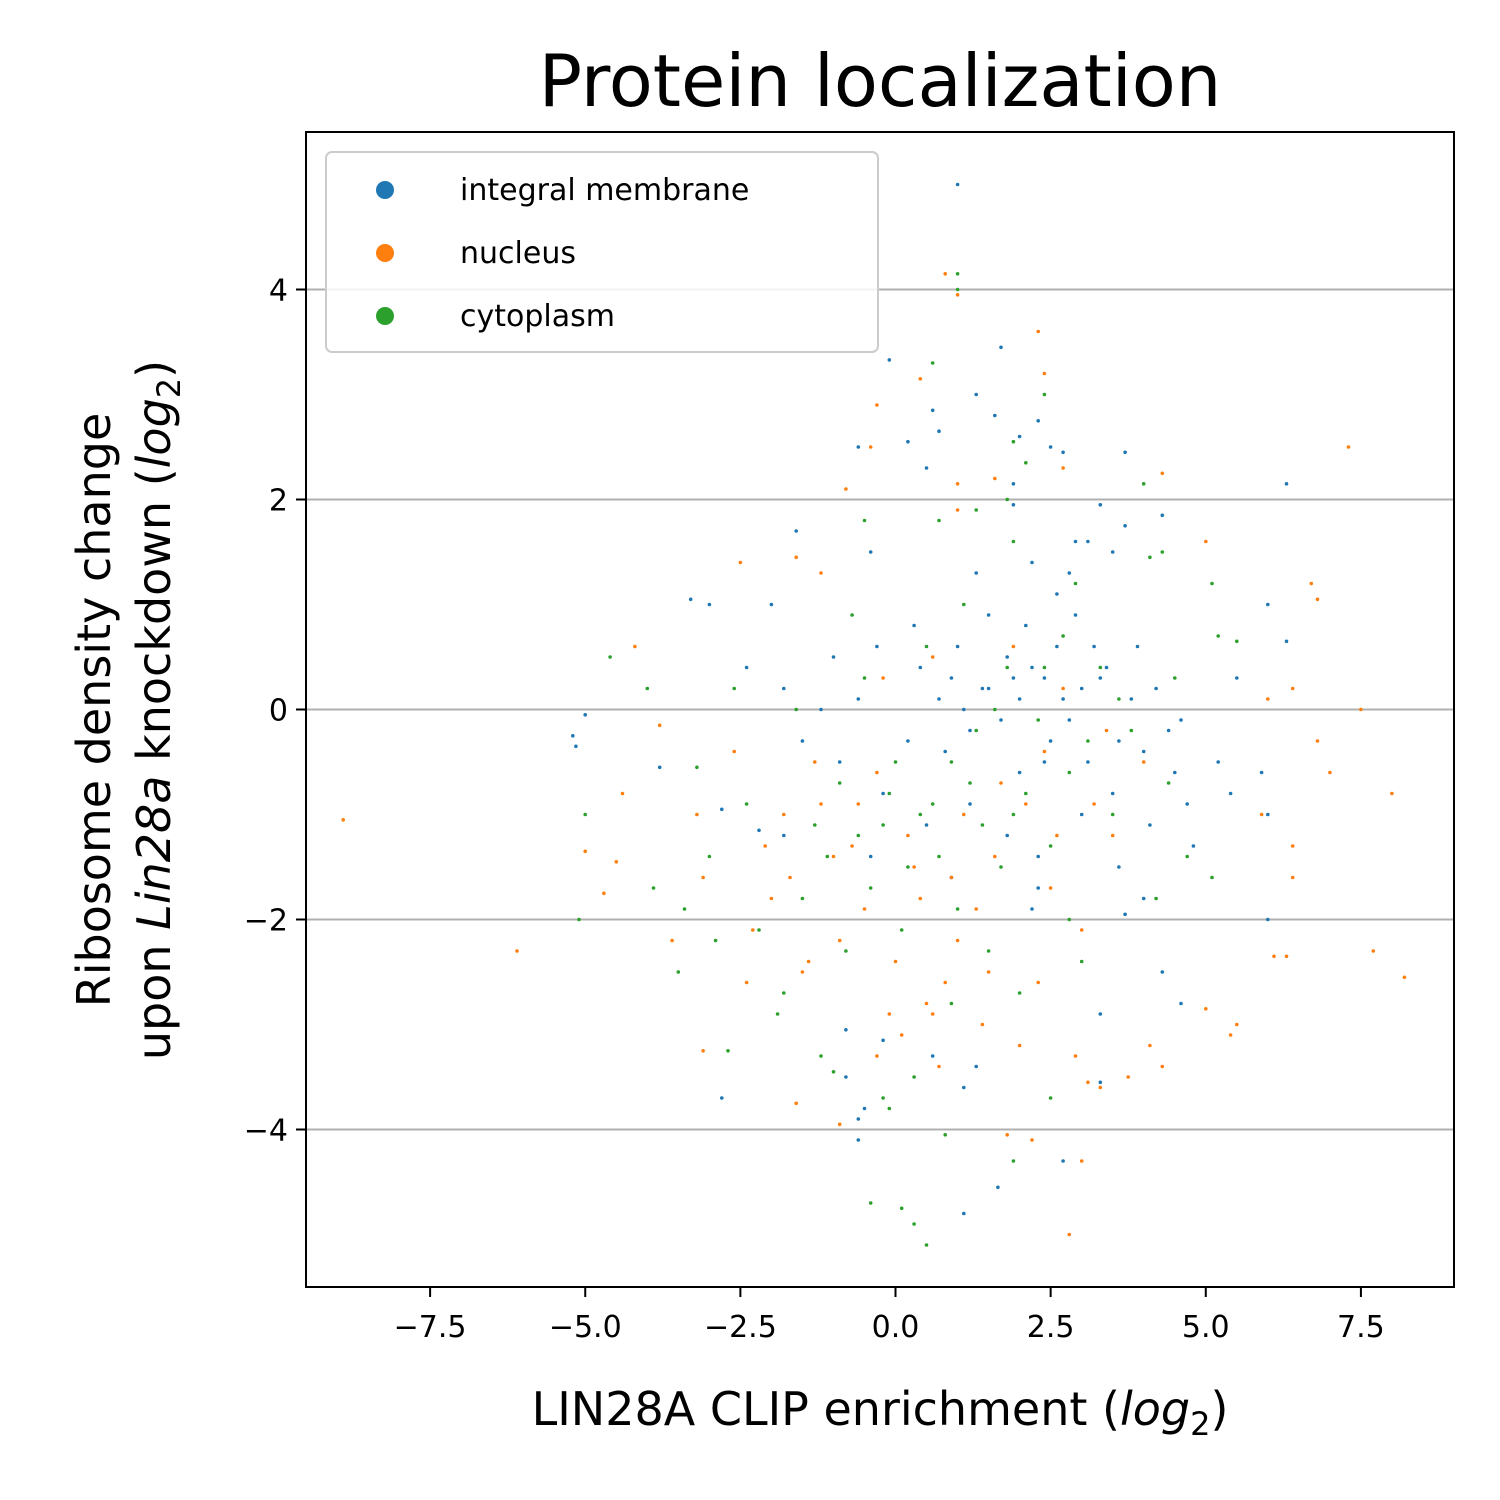 This screenshot has width=1500, height=1500. What do you see at coordinates (266, 1131) in the screenshot?
I see `y-tick-label: −4` at bounding box center [266, 1131].